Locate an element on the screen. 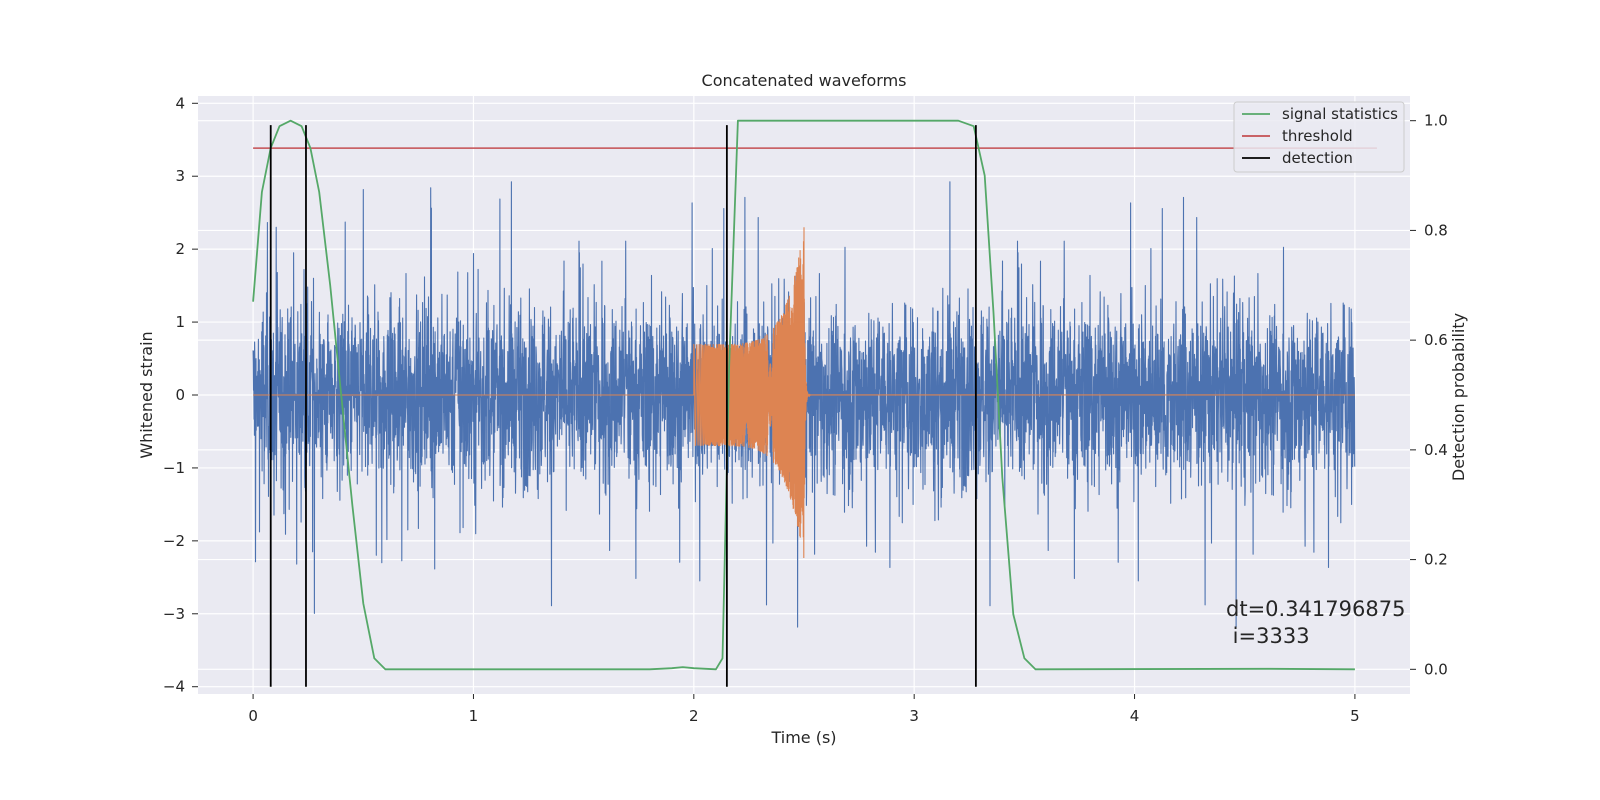  y2-axis-label: Detection probability is located at coordinates (1458, 397).